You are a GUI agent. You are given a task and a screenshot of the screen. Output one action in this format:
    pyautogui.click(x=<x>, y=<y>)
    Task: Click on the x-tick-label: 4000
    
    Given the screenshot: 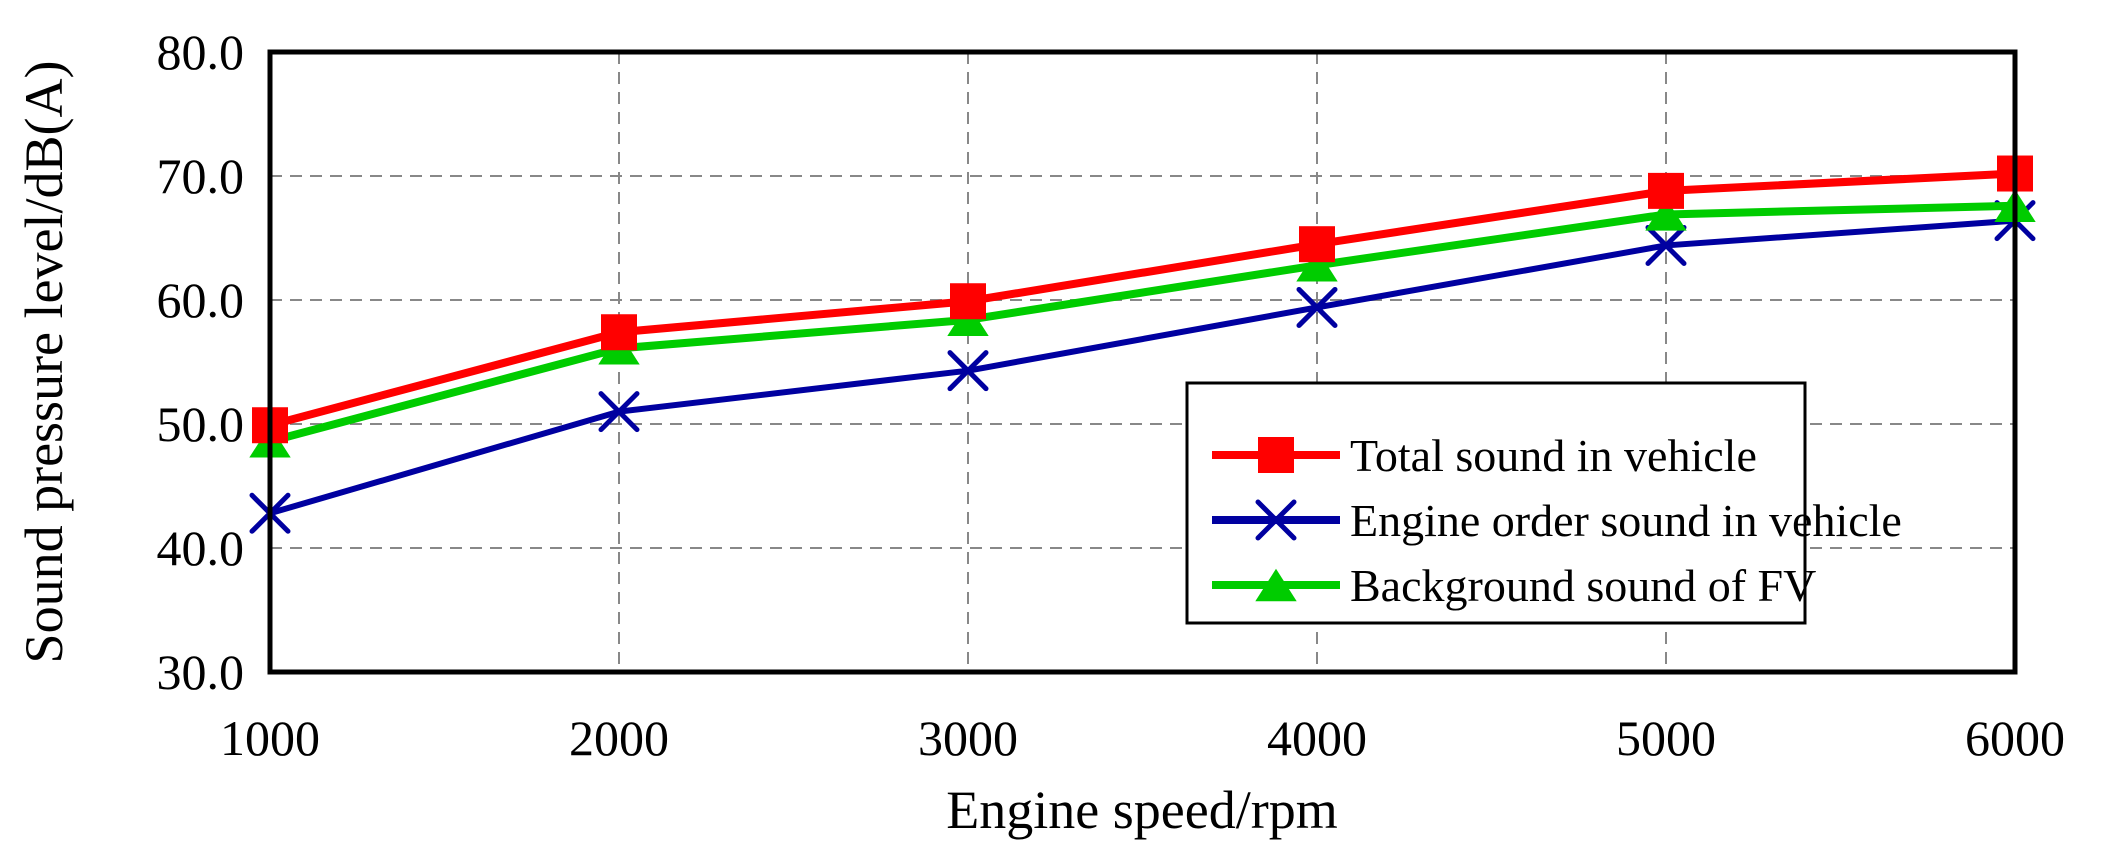 What is the action you would take?
    pyautogui.click(x=1317, y=738)
    